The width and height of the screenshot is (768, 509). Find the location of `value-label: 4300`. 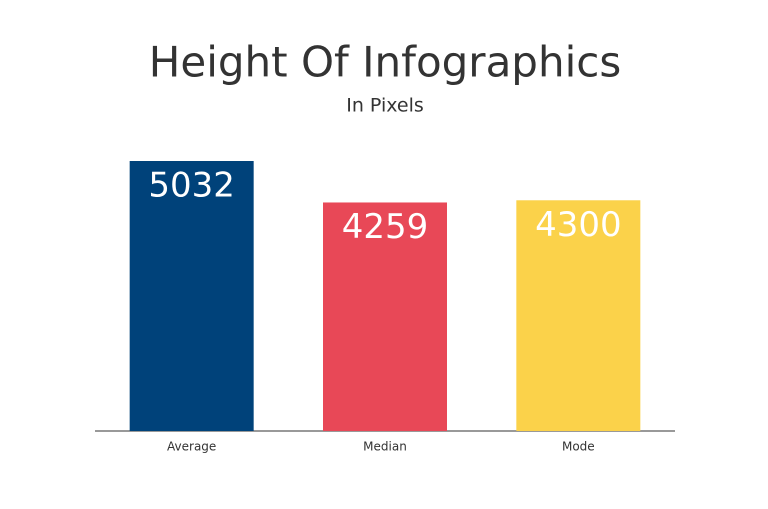

value-label: 4300 is located at coordinates (578, 225).